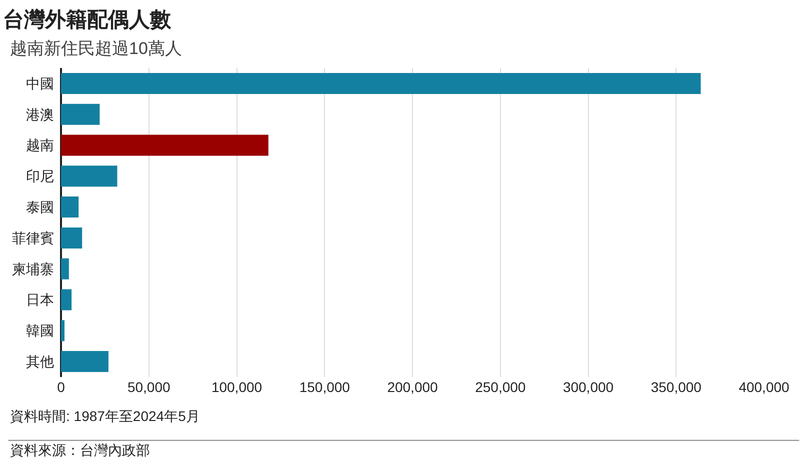 The height and width of the screenshot is (467, 800). I want to click on source-note: 資料來源：台灣內政部, so click(80, 450).